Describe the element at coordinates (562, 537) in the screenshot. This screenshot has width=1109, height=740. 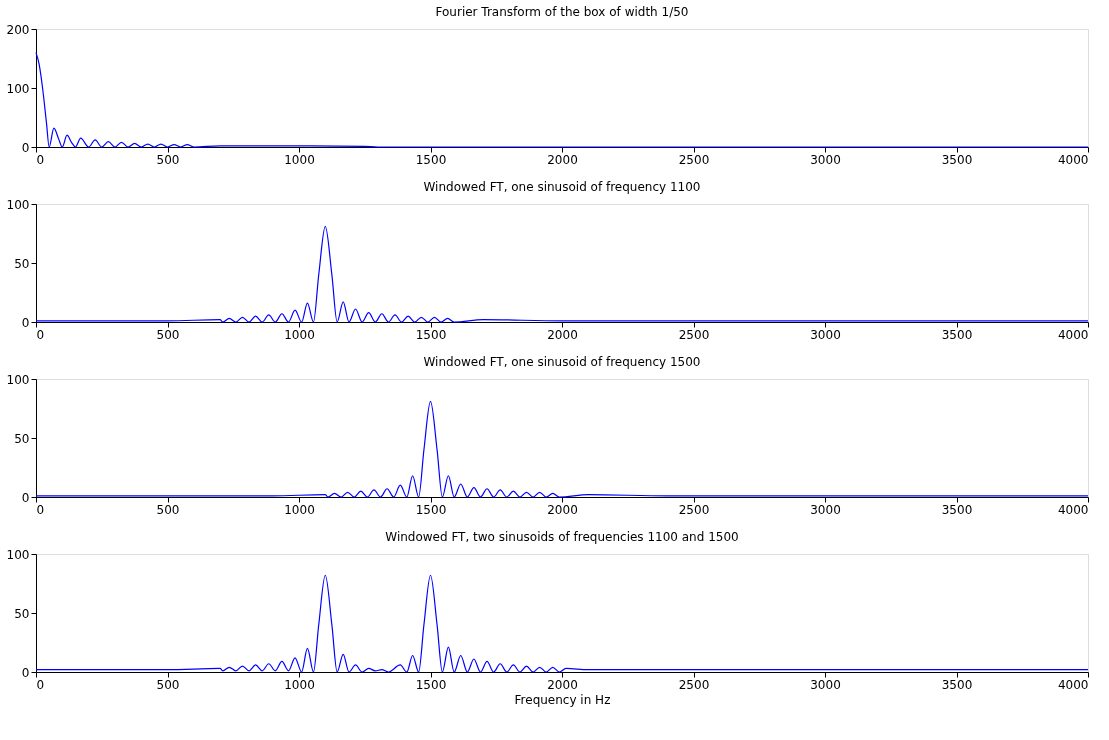
I see `chart-title: Windowed FT, two sinusoids of frequencies 1100 and 1500` at that location.